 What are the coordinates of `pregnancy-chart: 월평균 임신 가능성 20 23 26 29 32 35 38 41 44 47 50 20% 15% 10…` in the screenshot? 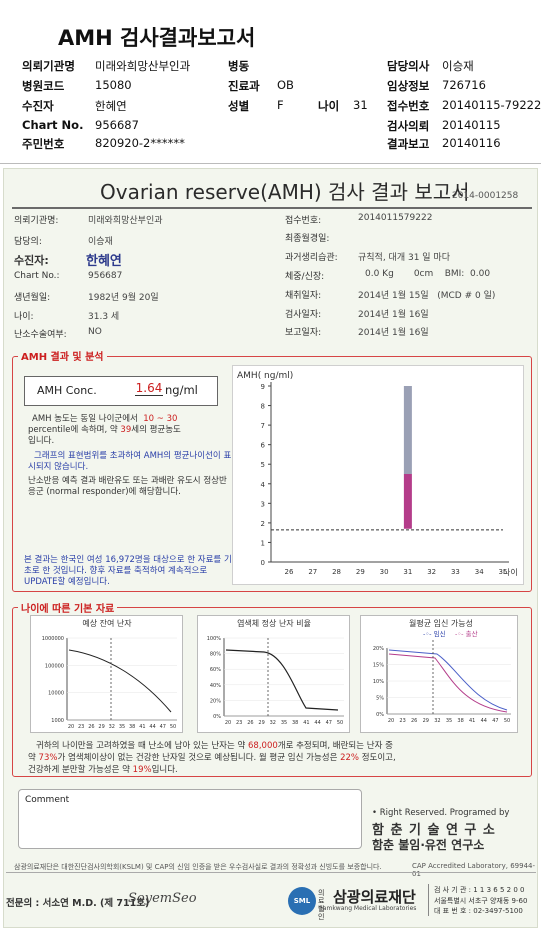 It's located at (442, 671).